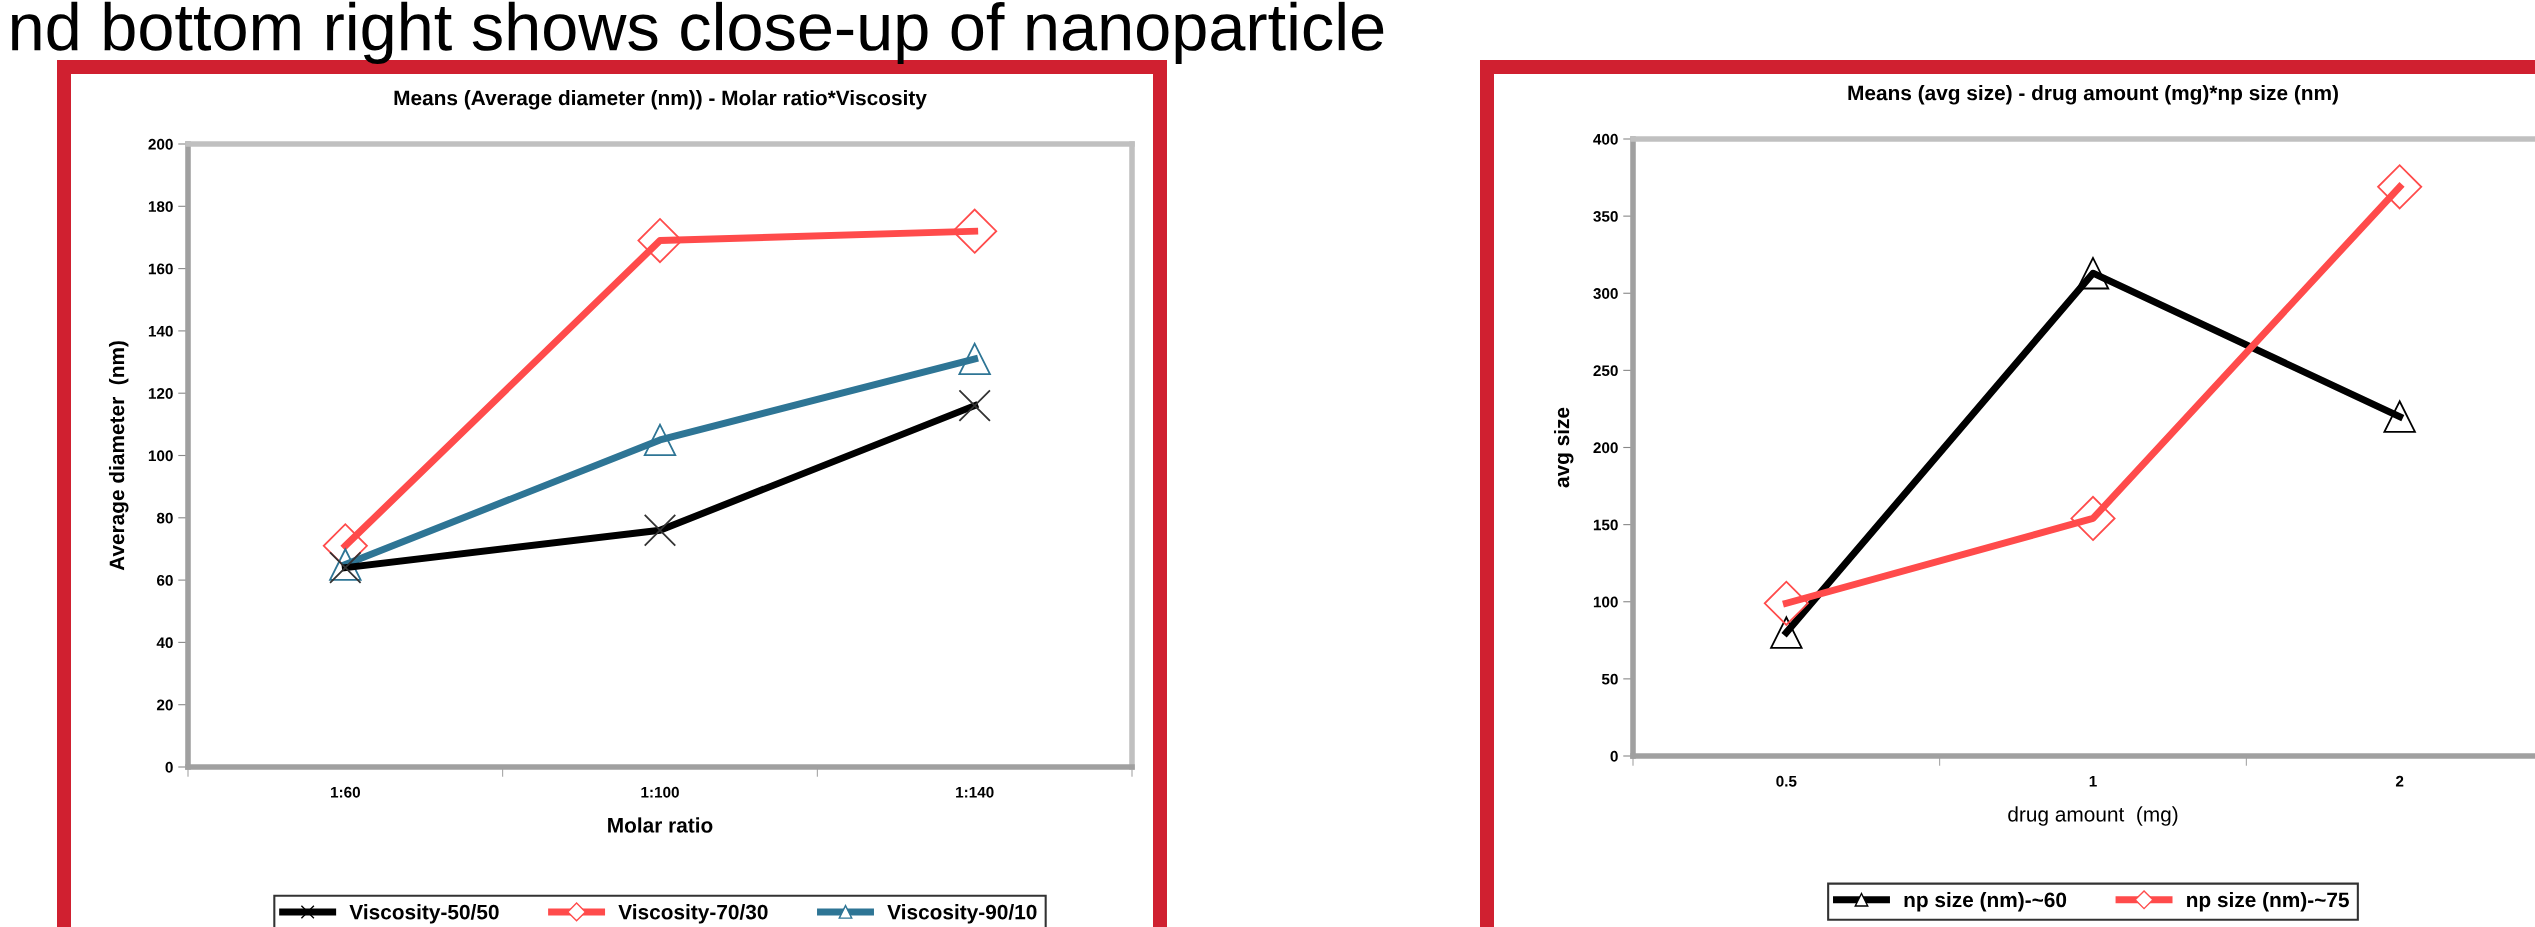 The width and height of the screenshot is (2535, 927). I want to click on y-tick-label: 180, so click(160, 206).